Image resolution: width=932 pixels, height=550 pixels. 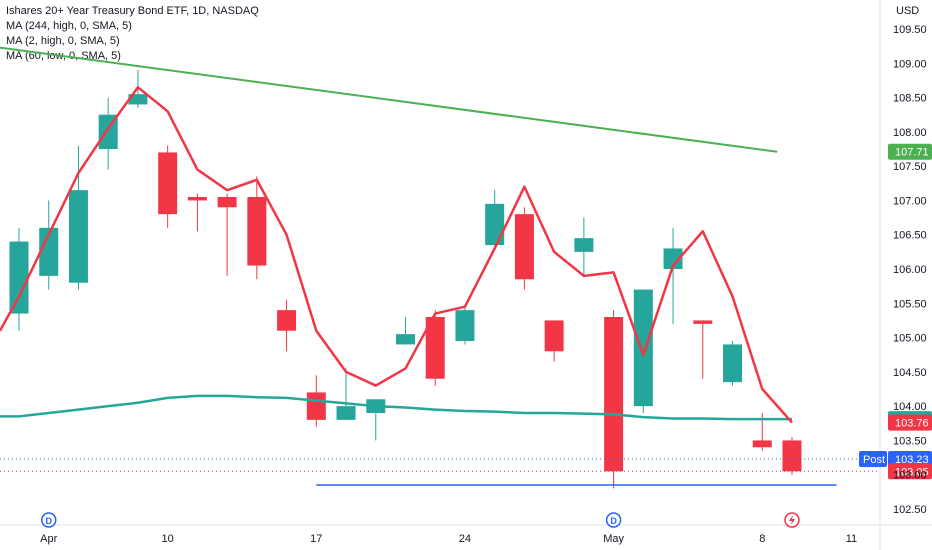 I want to click on ma244-price-tag: 107.71, so click(x=912, y=153).